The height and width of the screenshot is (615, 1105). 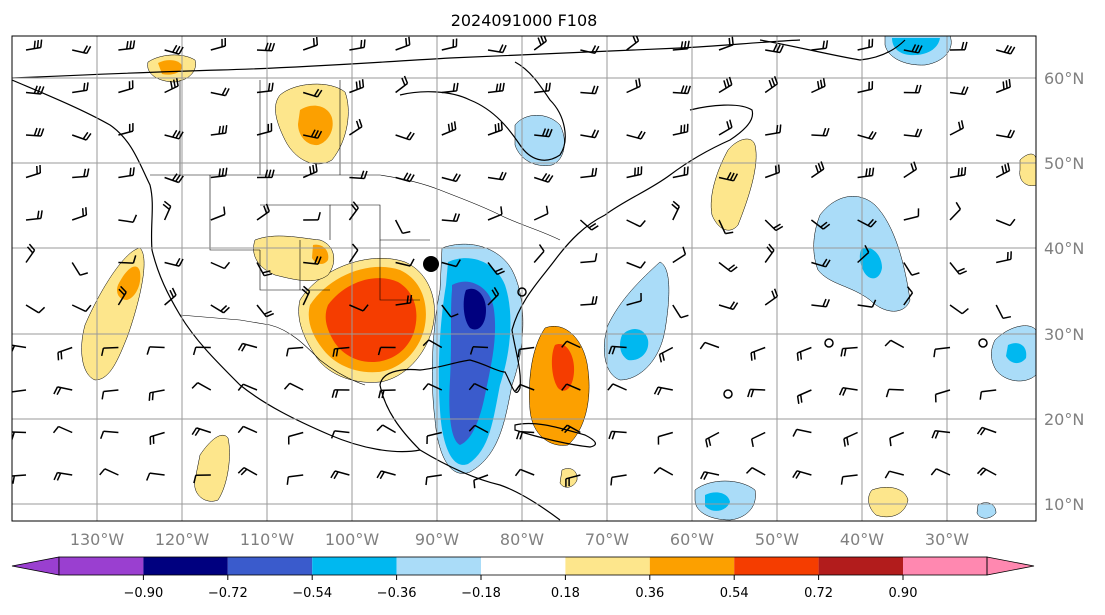 What do you see at coordinates (717, 501) in the screenshot?
I see `negative-anomaly-region-tropics-core` at bounding box center [717, 501].